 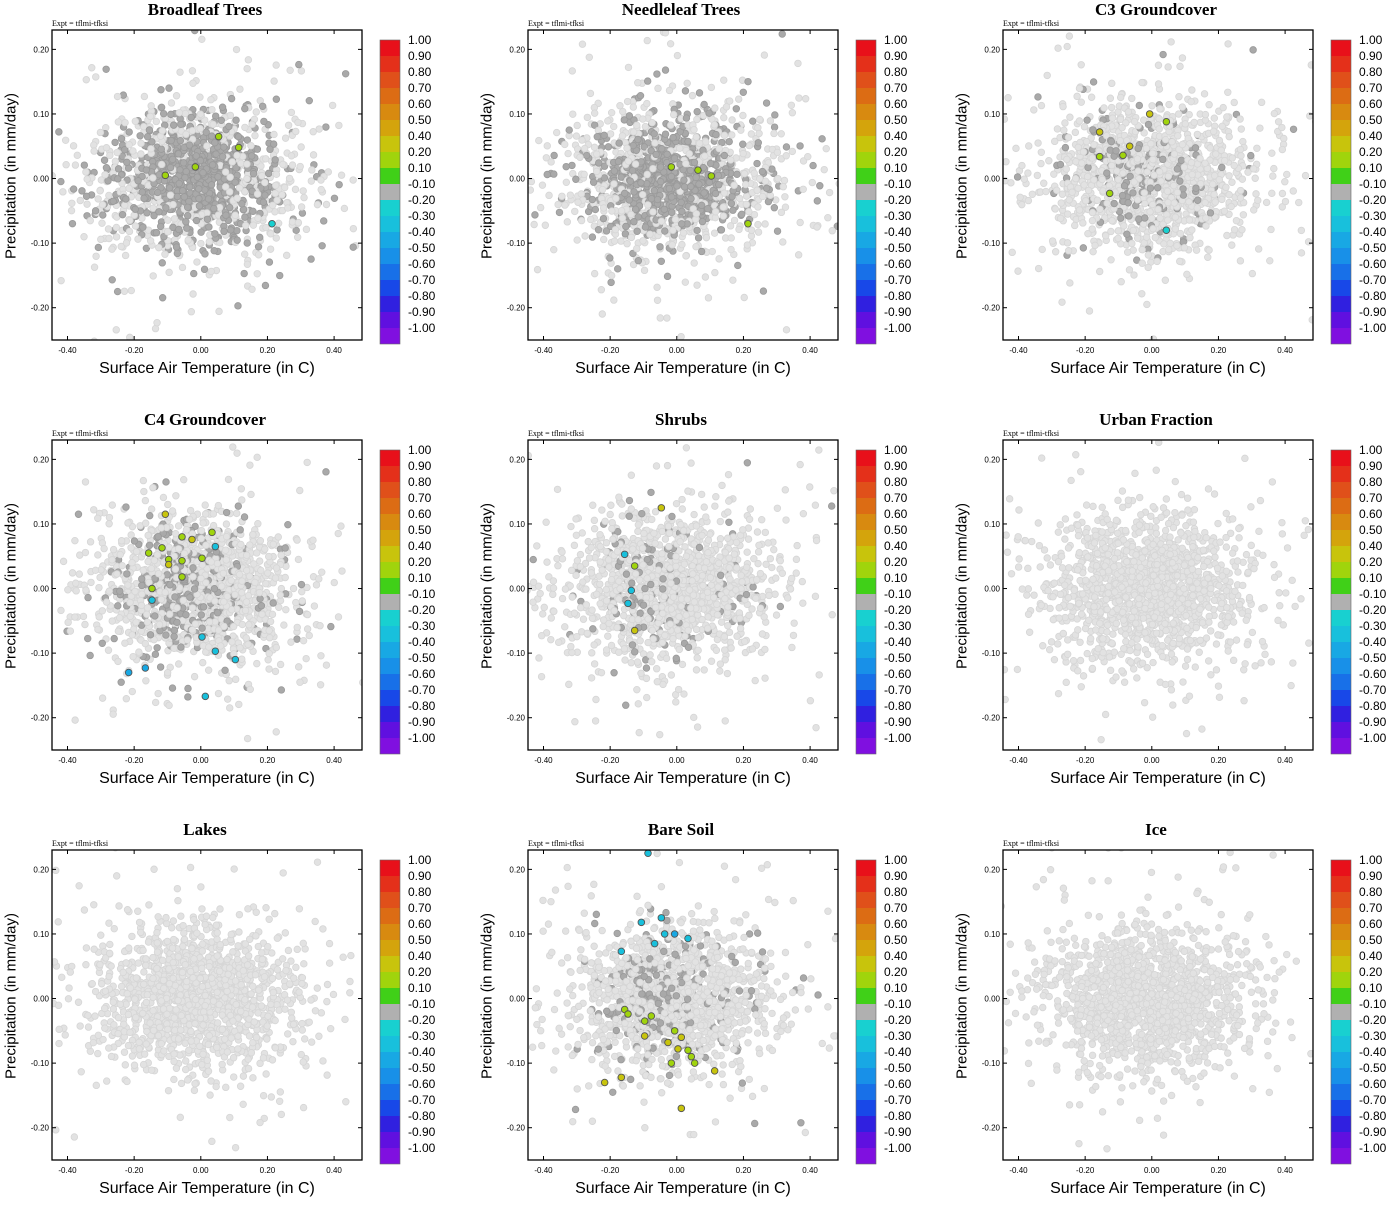 What do you see at coordinates (895, 168) in the screenshot?
I see `colorbar-label: 0.10` at bounding box center [895, 168].